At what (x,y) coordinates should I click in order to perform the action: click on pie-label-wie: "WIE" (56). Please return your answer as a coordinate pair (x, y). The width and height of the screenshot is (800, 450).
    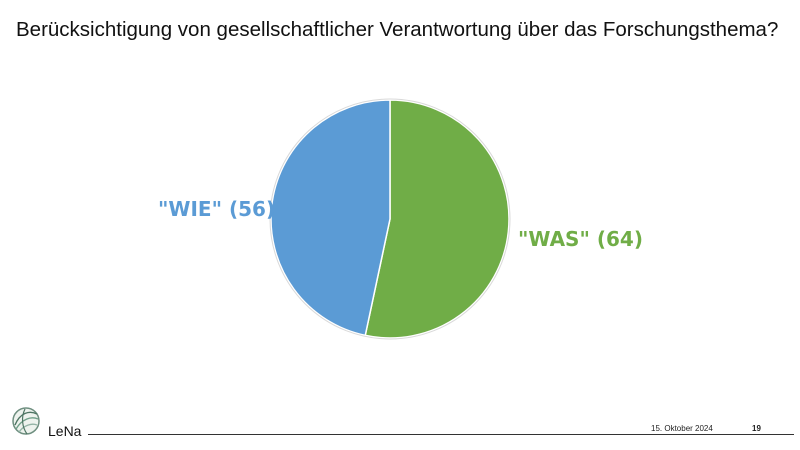
    Looking at the image, I should click on (217, 209).